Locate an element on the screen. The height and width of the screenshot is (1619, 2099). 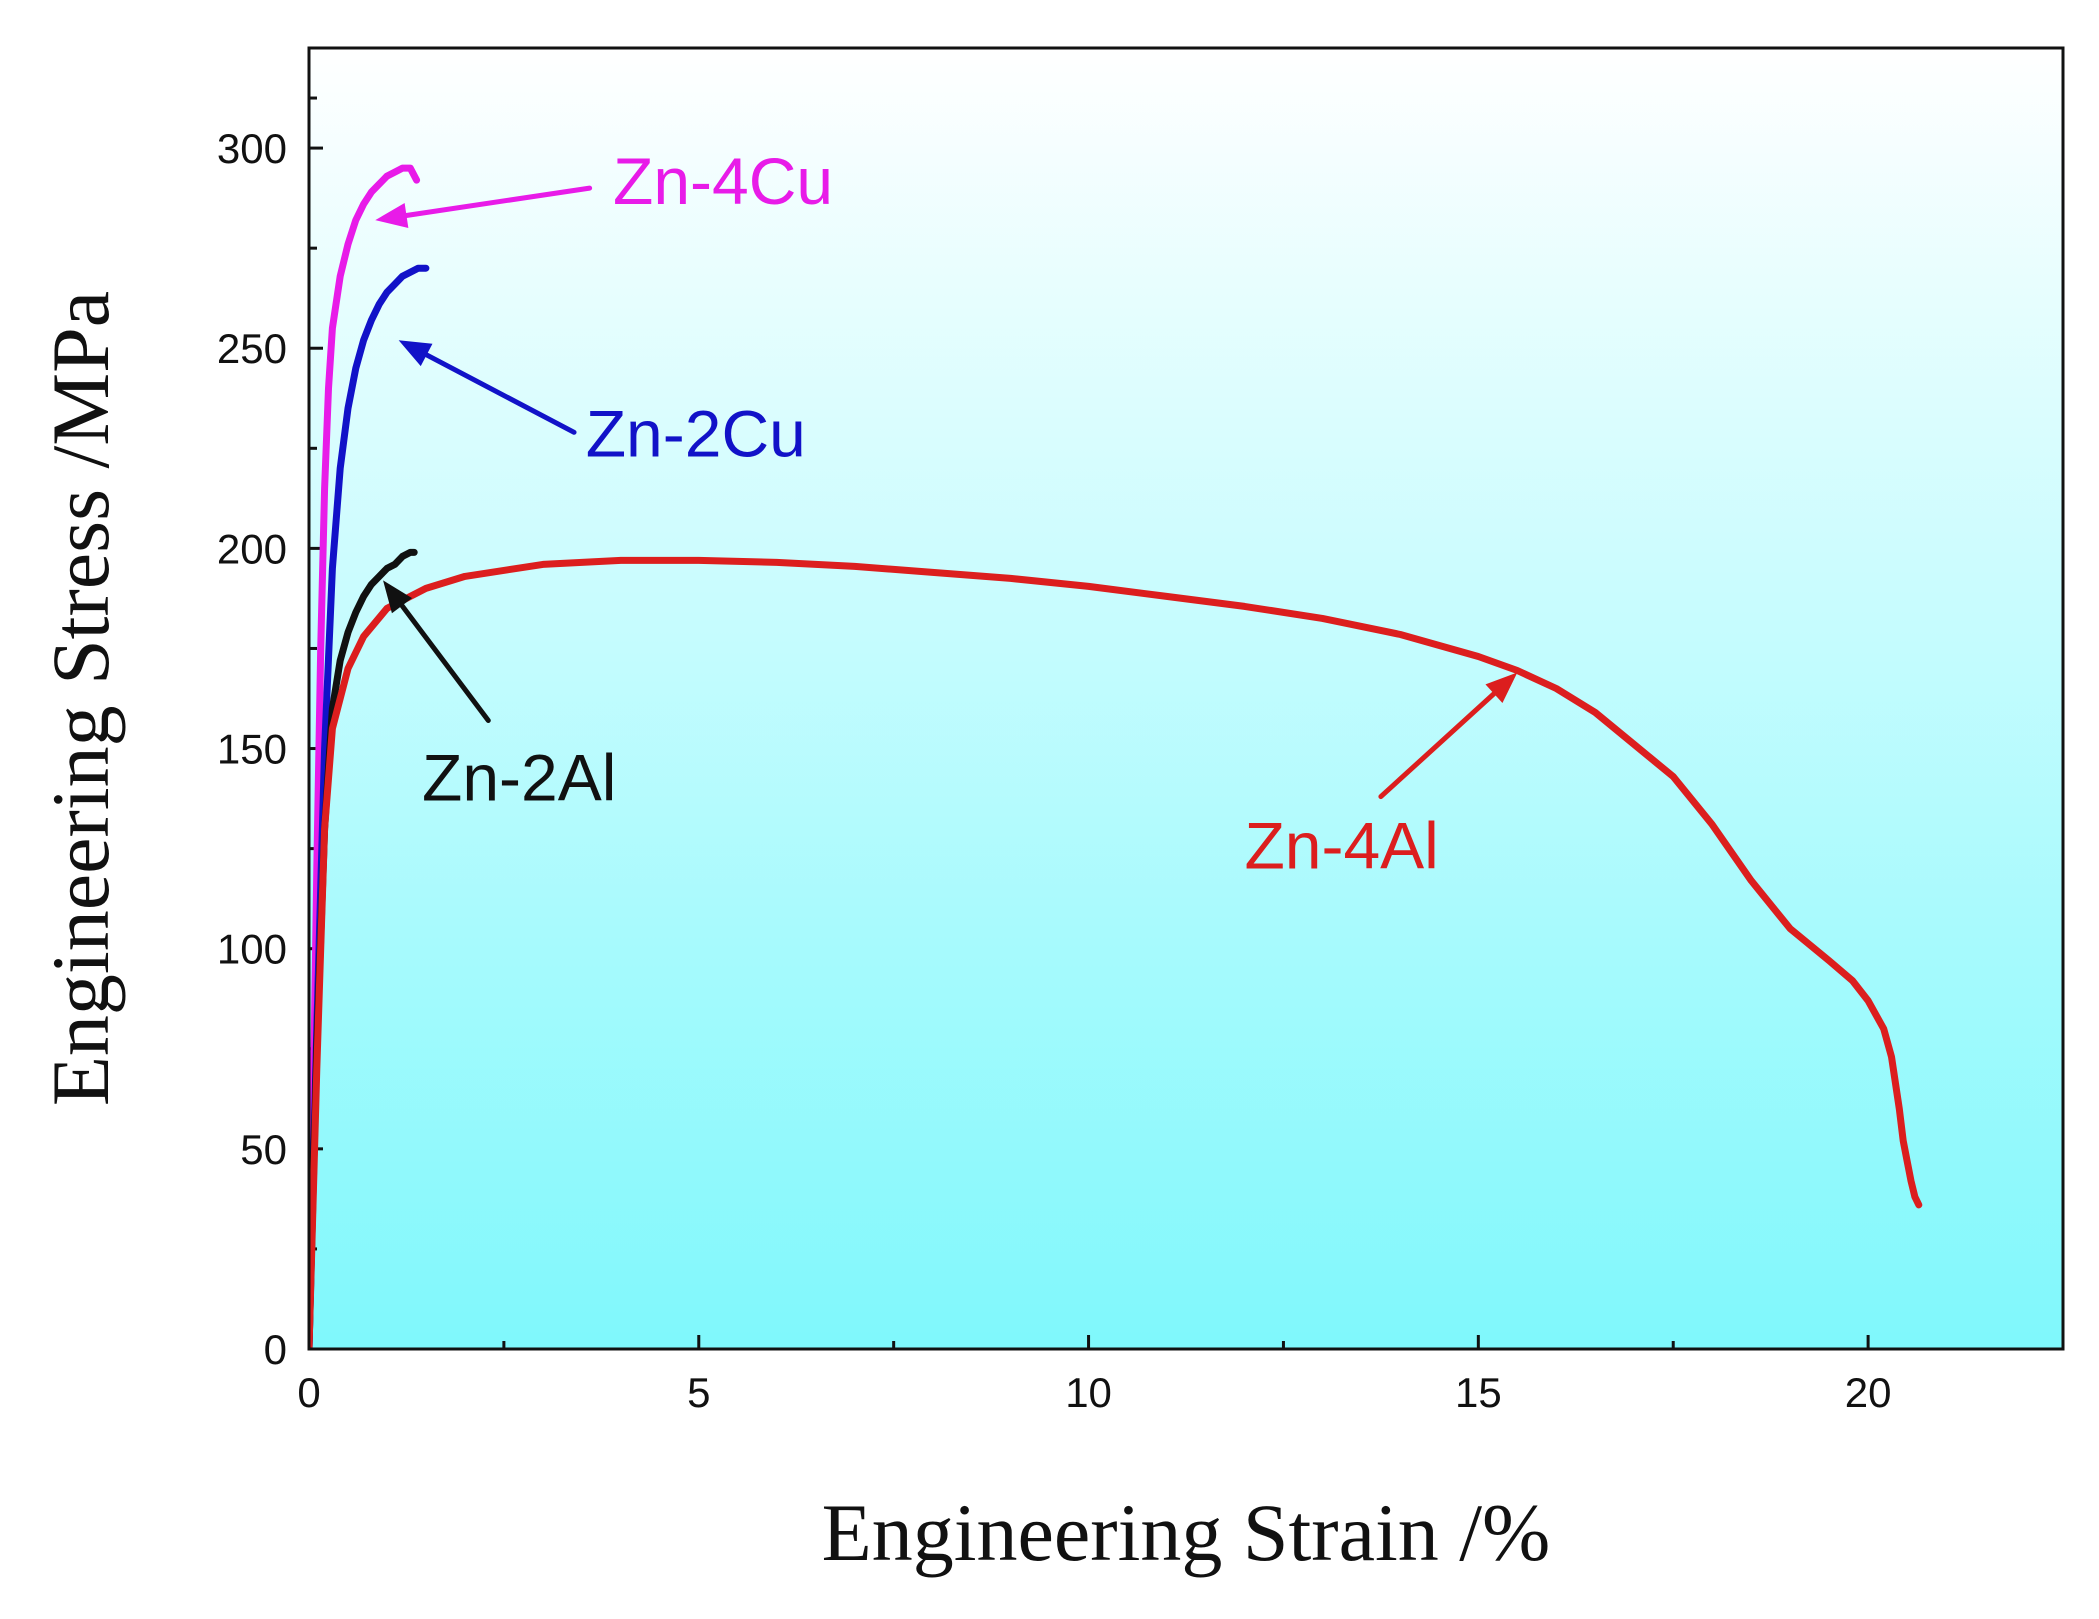
x-tick-label: 15 is located at coordinates (1478, 1392).